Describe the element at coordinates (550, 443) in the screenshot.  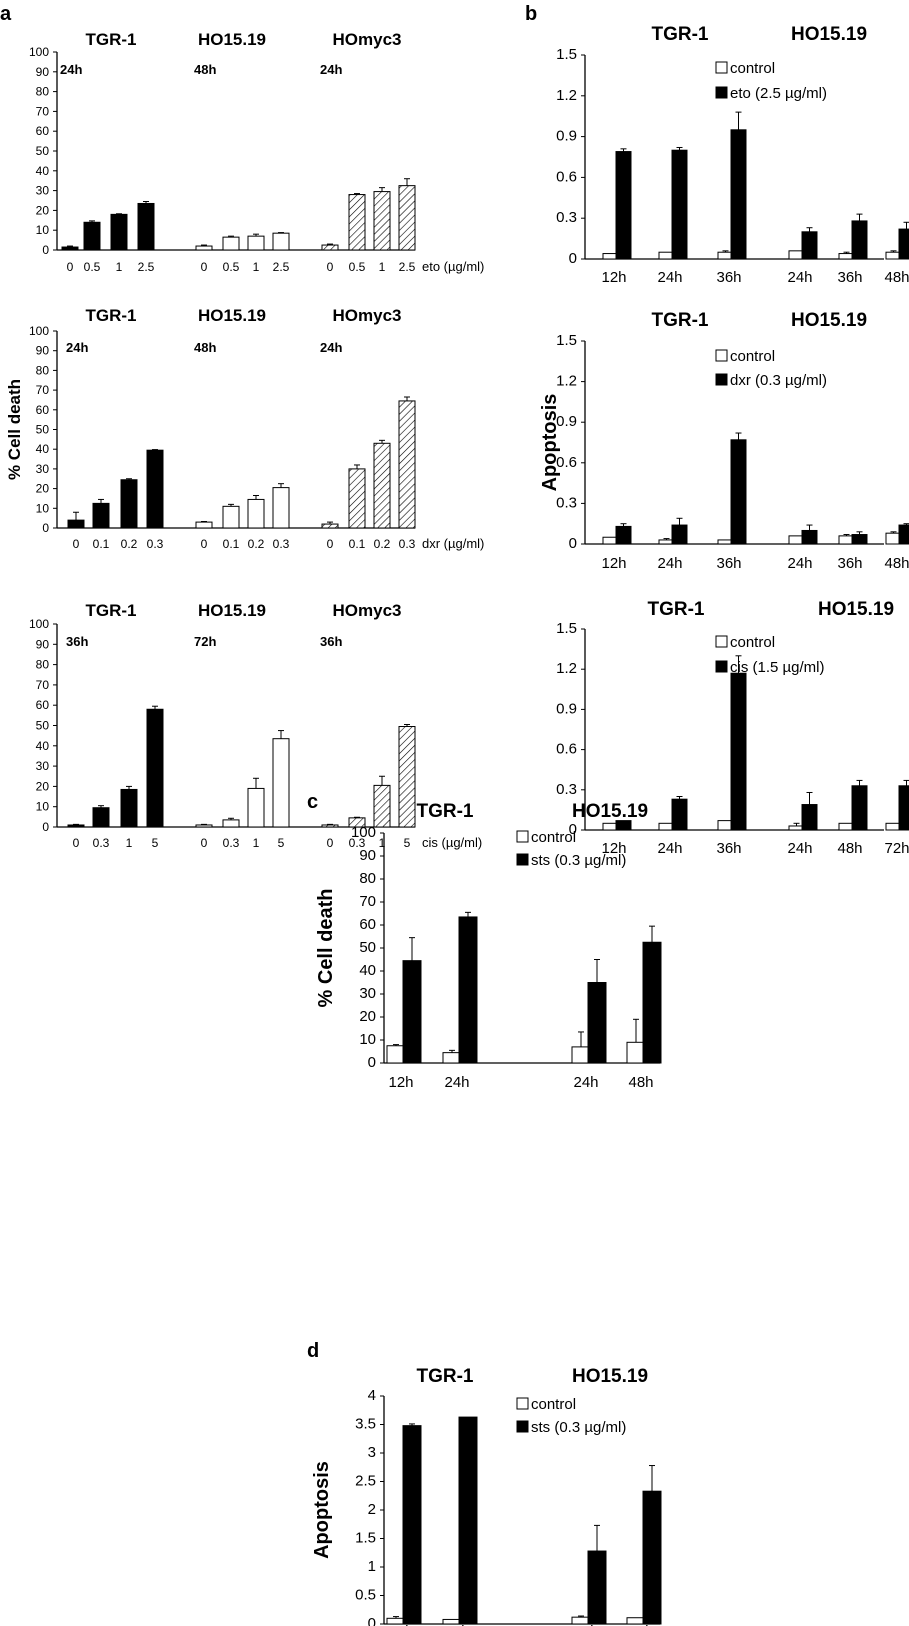
I see `y-axis-label: Apoptosis` at that location.